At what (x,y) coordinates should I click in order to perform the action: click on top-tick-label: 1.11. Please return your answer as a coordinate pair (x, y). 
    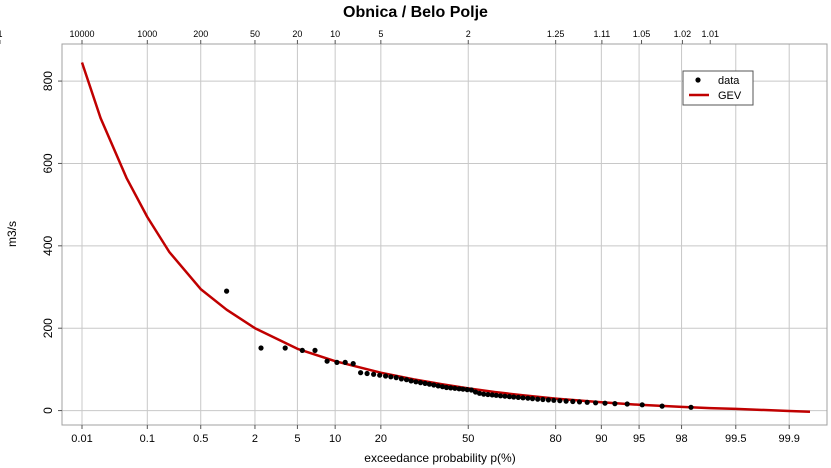
    Looking at the image, I should click on (601, 34).